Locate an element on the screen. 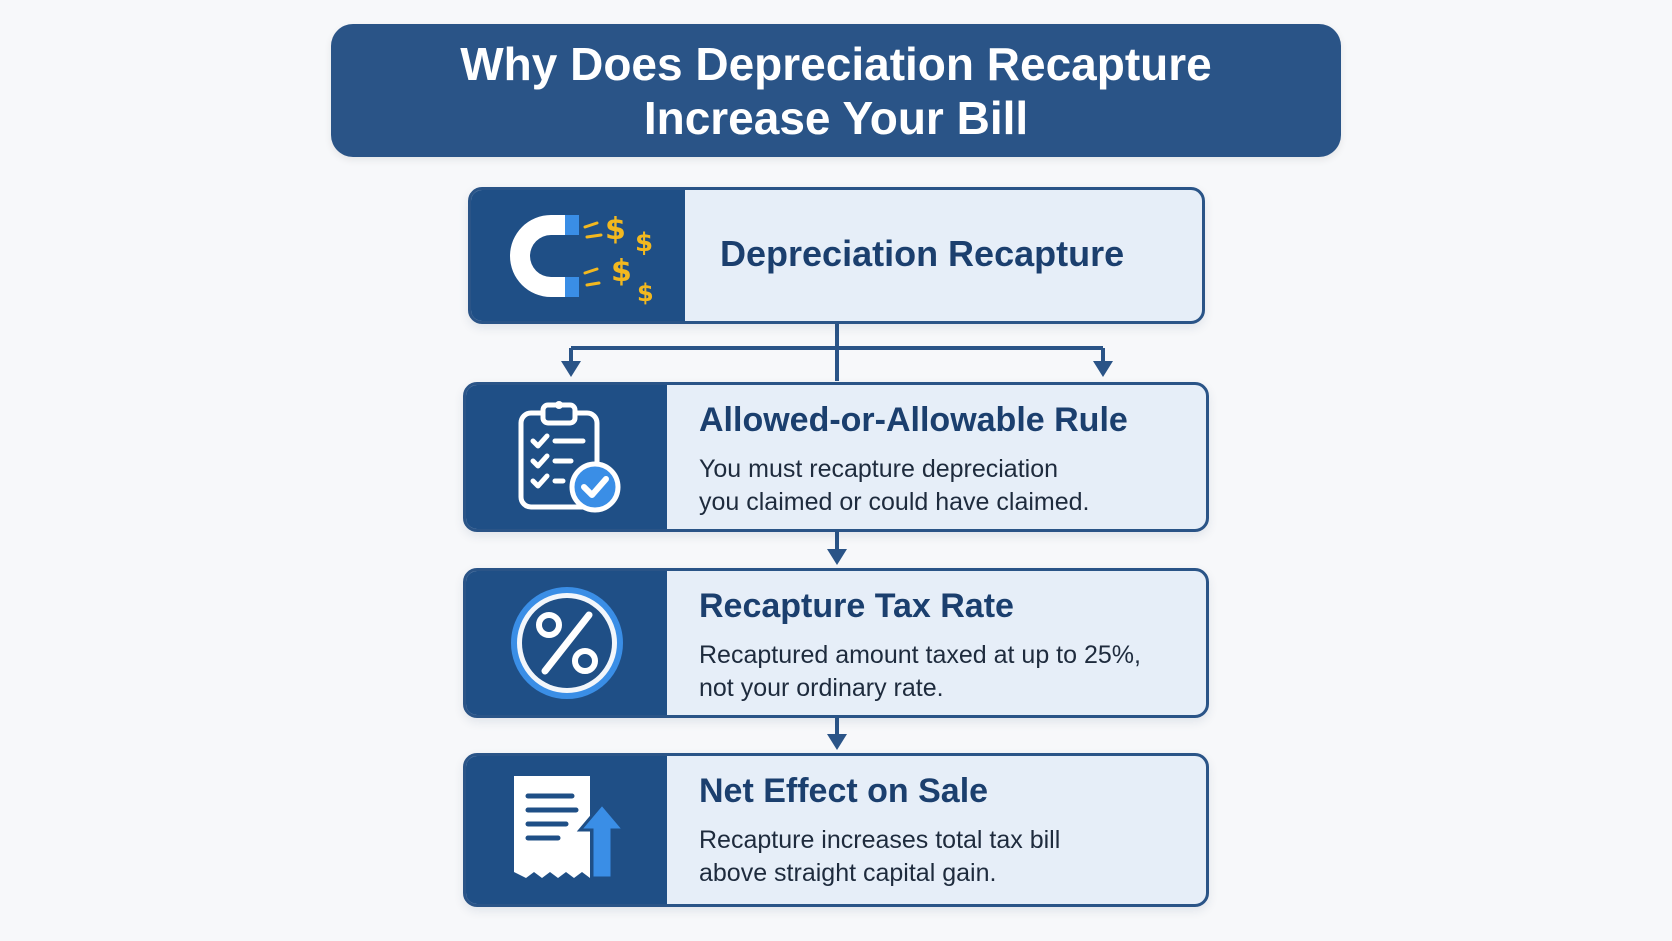  step-1-desc-line-2: you claimed or could have claimed. is located at coordinates (894, 502).